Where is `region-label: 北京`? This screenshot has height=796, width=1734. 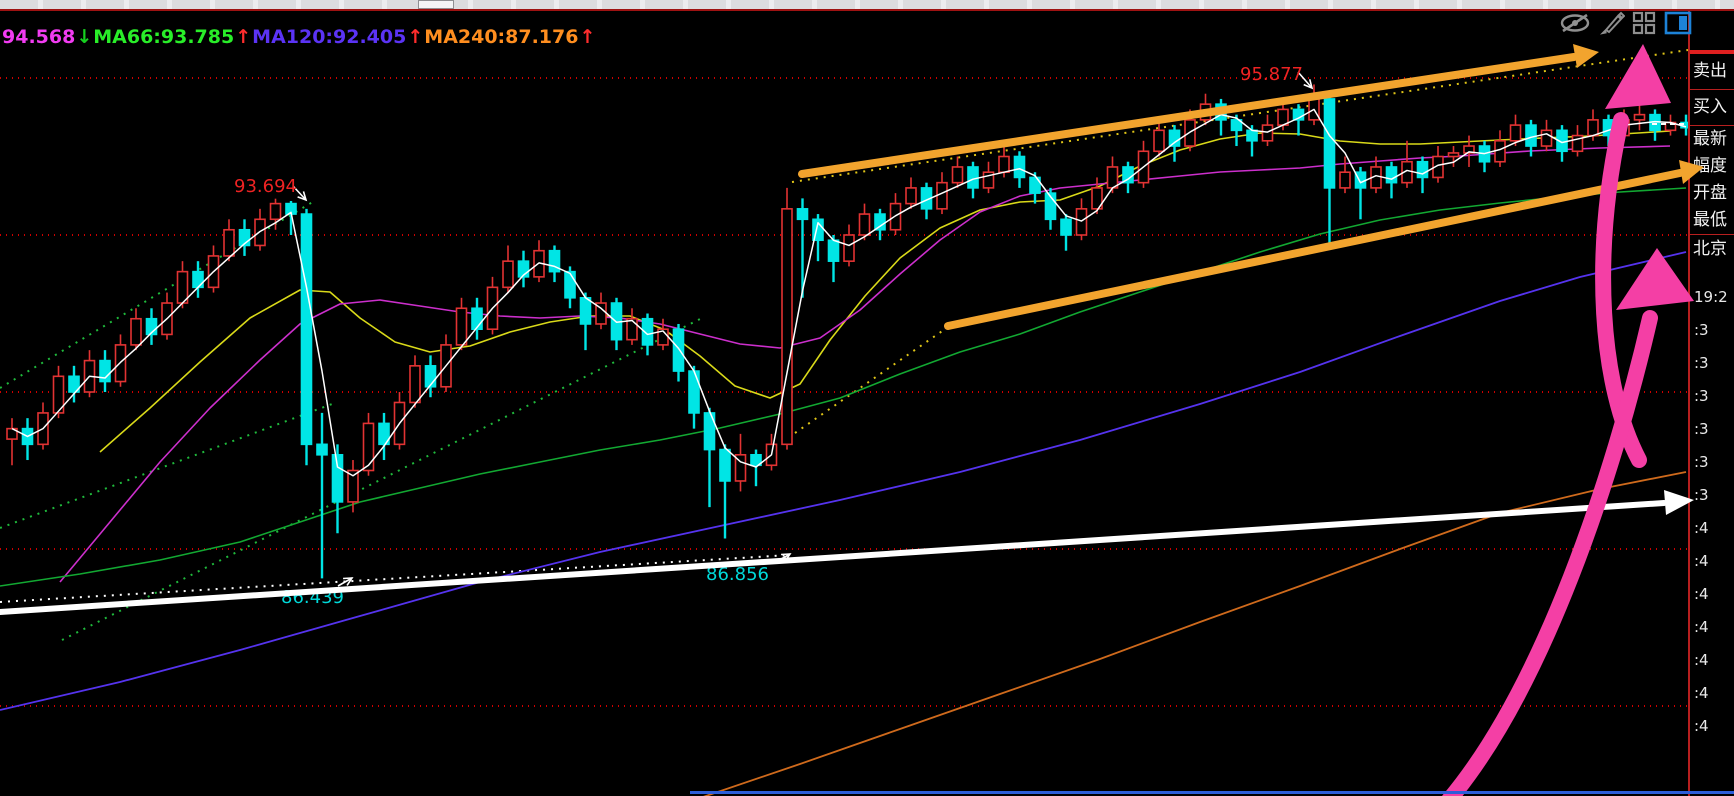 region-label: 北京 is located at coordinates (1710, 249).